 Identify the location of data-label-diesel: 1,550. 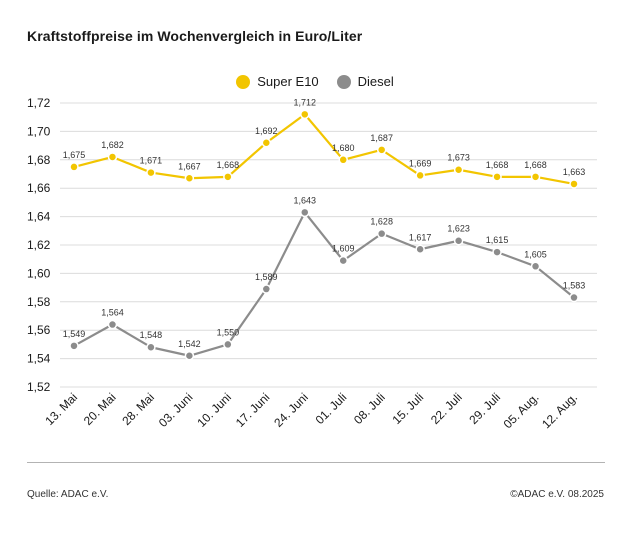
(228, 332).